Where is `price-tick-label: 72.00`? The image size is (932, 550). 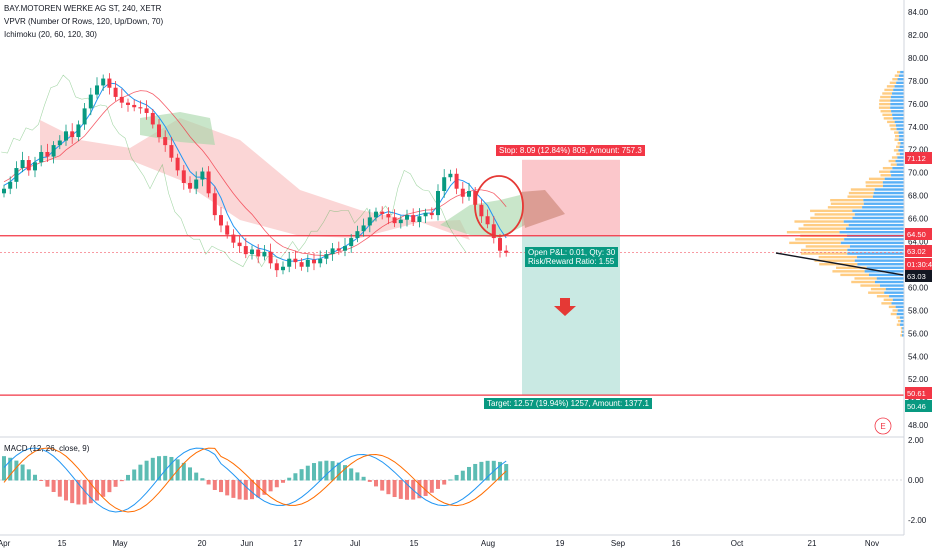
price-tick-label: 72.00 is located at coordinates (918, 150).